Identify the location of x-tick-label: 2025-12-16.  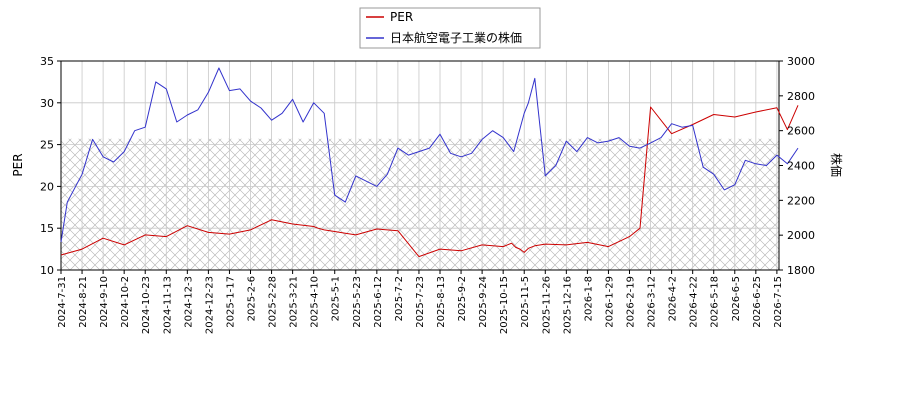
(567, 305).